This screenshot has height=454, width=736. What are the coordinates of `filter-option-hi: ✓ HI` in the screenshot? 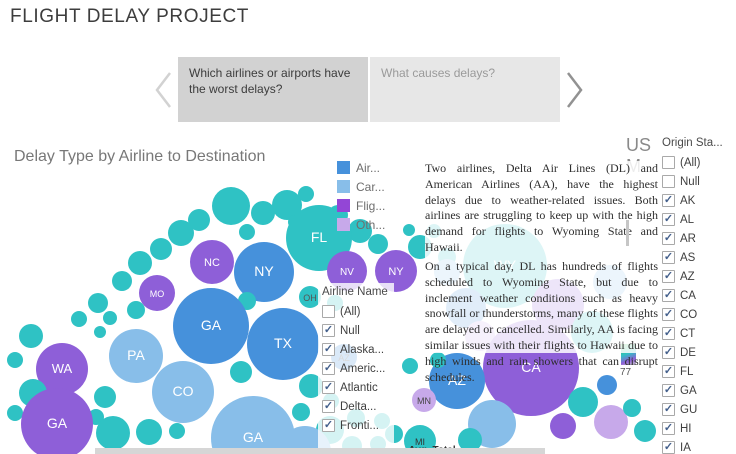 It's located at (699, 428).